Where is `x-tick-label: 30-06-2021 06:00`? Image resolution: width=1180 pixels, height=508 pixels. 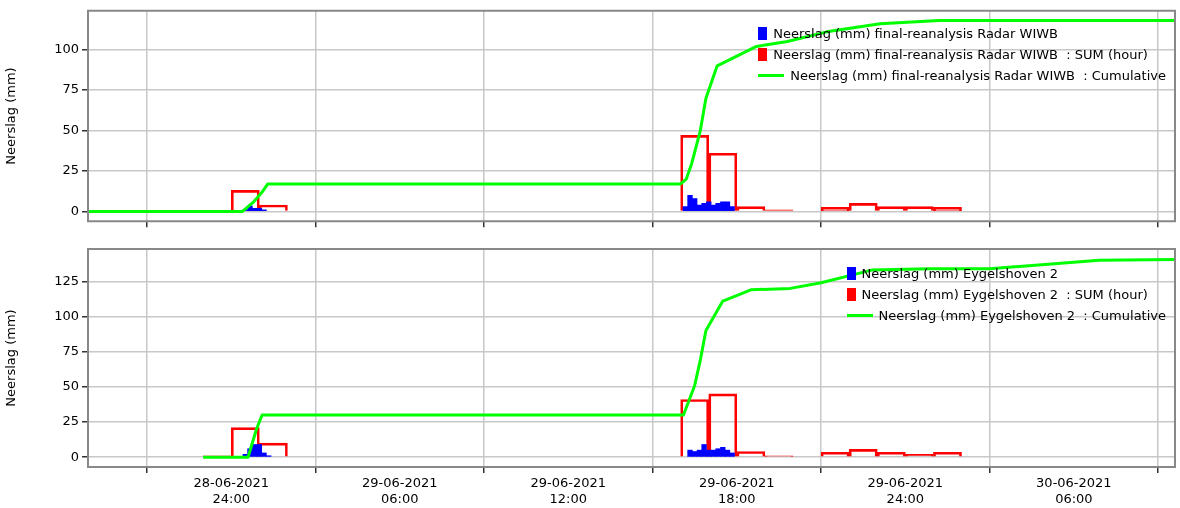
x-tick-label: 30-06-2021 06:00 is located at coordinates (1074, 491).